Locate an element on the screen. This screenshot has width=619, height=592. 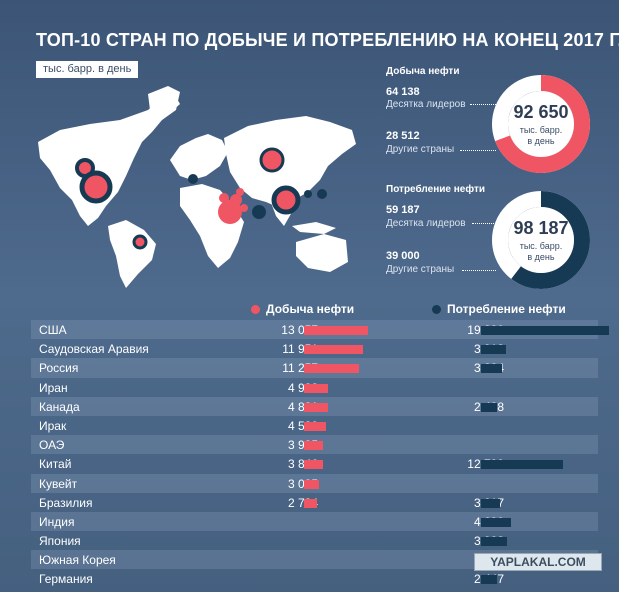
production-total-unit-2: в день is located at coordinates (541, 141).